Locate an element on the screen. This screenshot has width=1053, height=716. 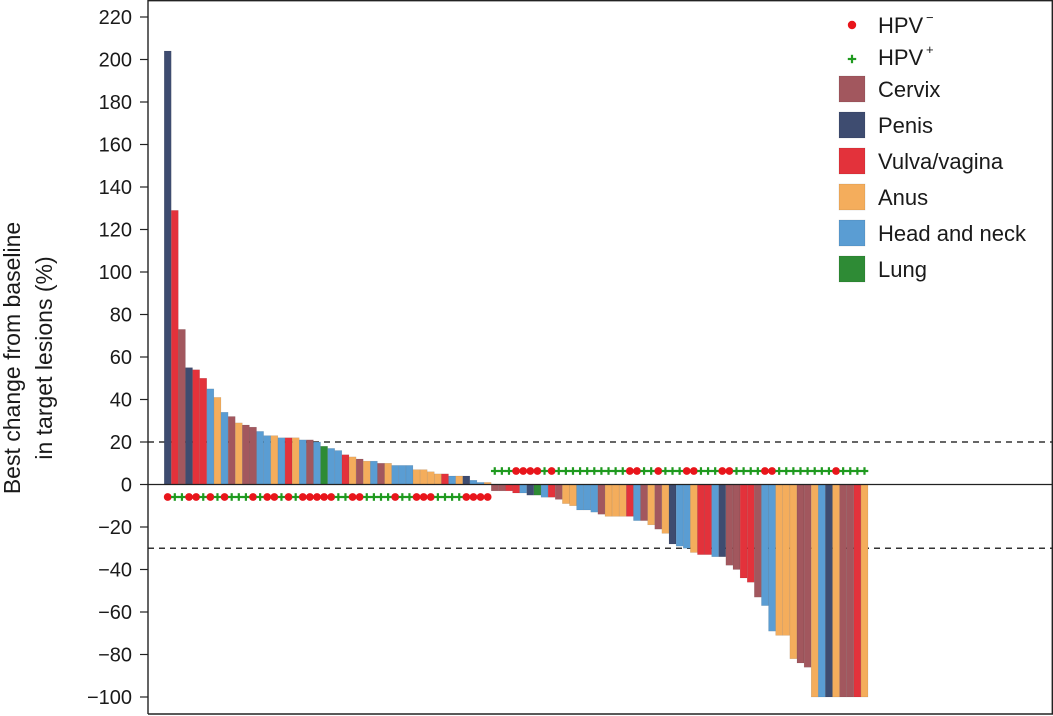
y-tick-label: 80 is located at coordinates (121, 316).